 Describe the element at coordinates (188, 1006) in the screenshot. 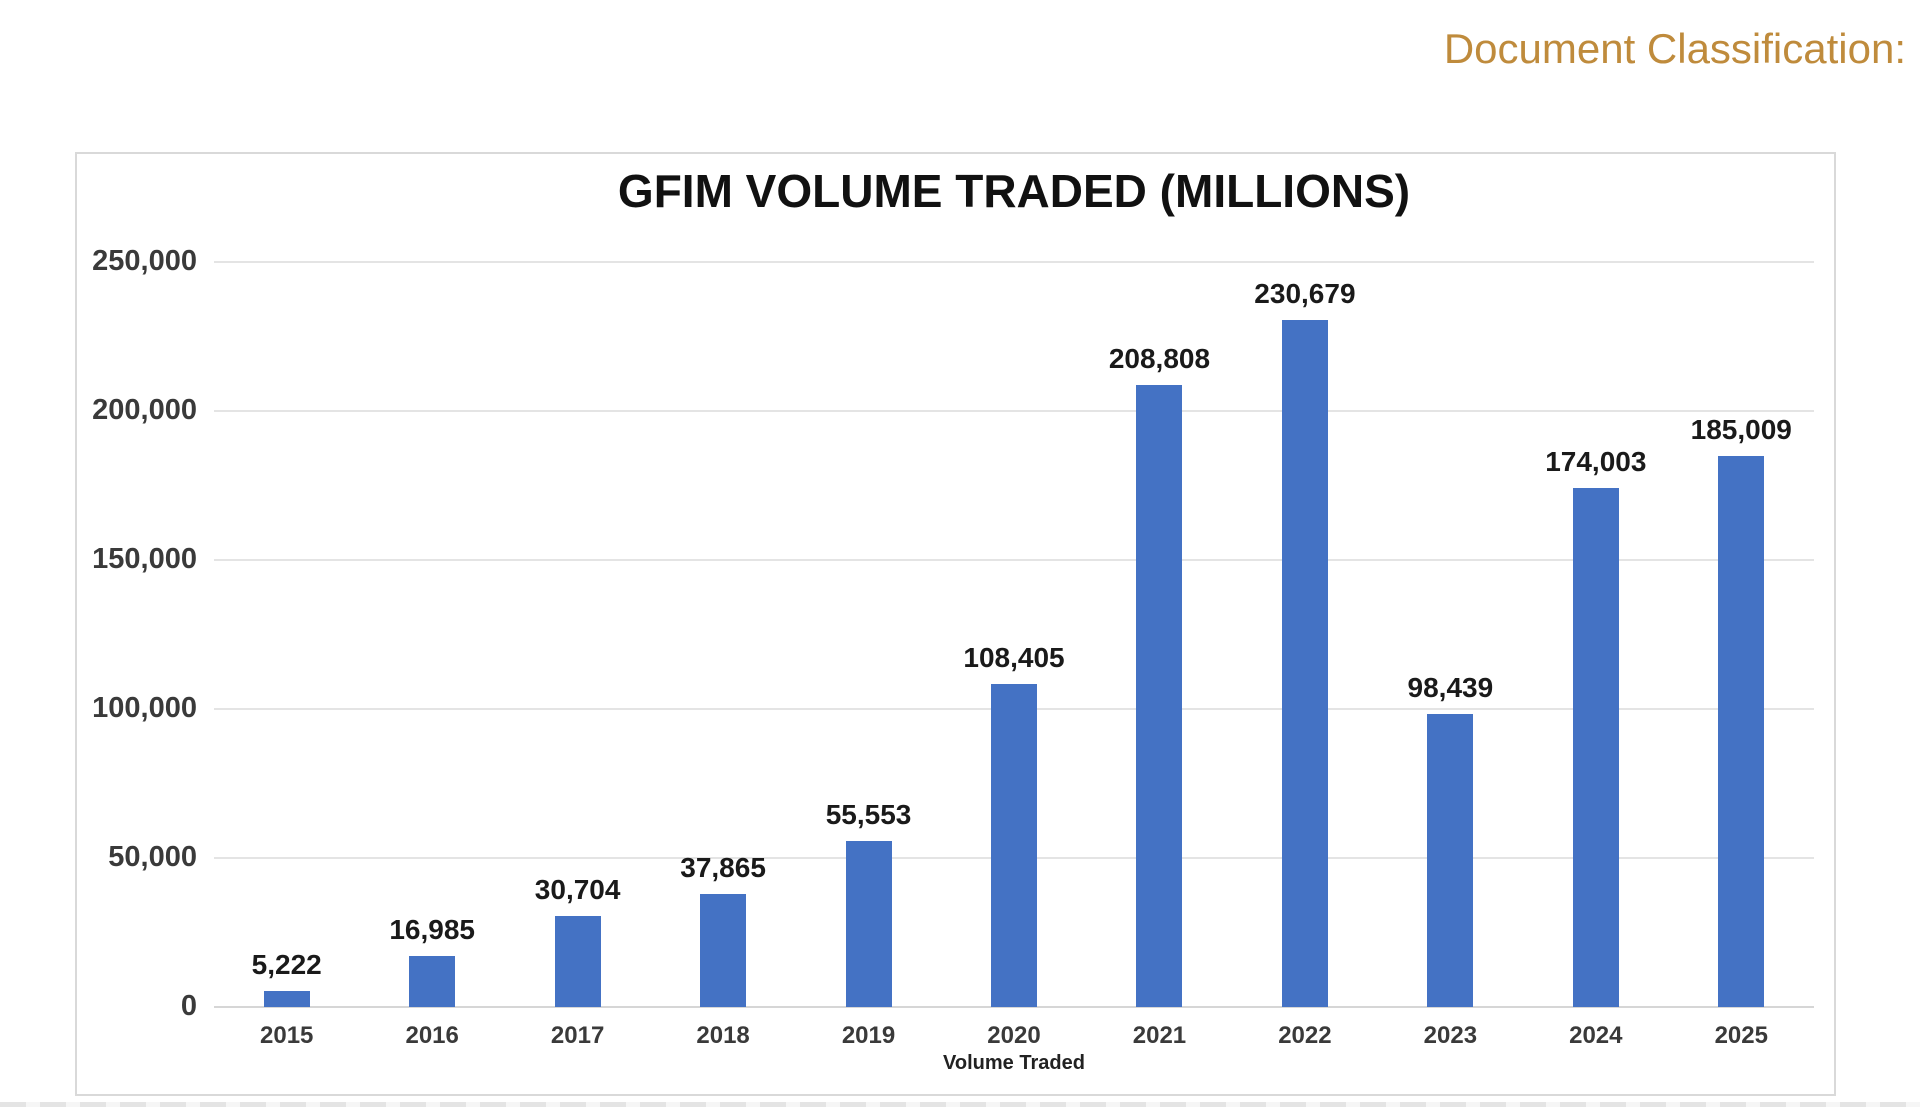

I see `y-axis-tick-label: 0` at that location.